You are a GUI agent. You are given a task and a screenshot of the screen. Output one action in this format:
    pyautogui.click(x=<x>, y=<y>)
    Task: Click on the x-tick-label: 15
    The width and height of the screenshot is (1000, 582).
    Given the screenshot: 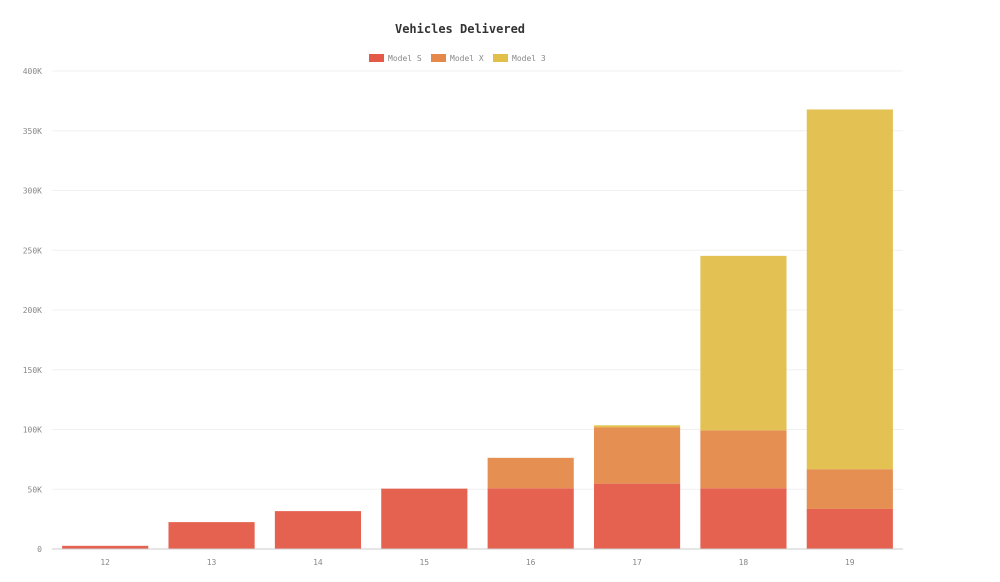 What is the action you would take?
    pyautogui.click(x=424, y=562)
    